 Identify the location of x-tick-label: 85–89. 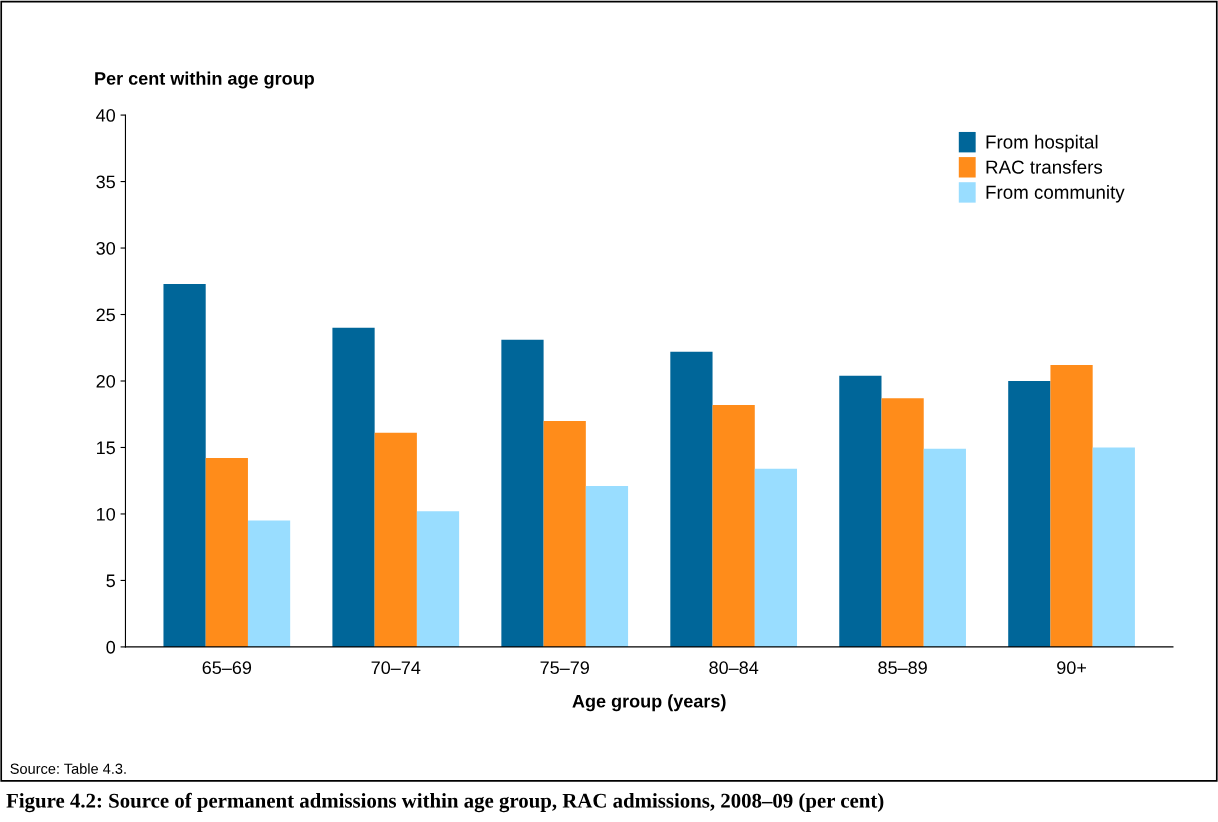
(902, 668).